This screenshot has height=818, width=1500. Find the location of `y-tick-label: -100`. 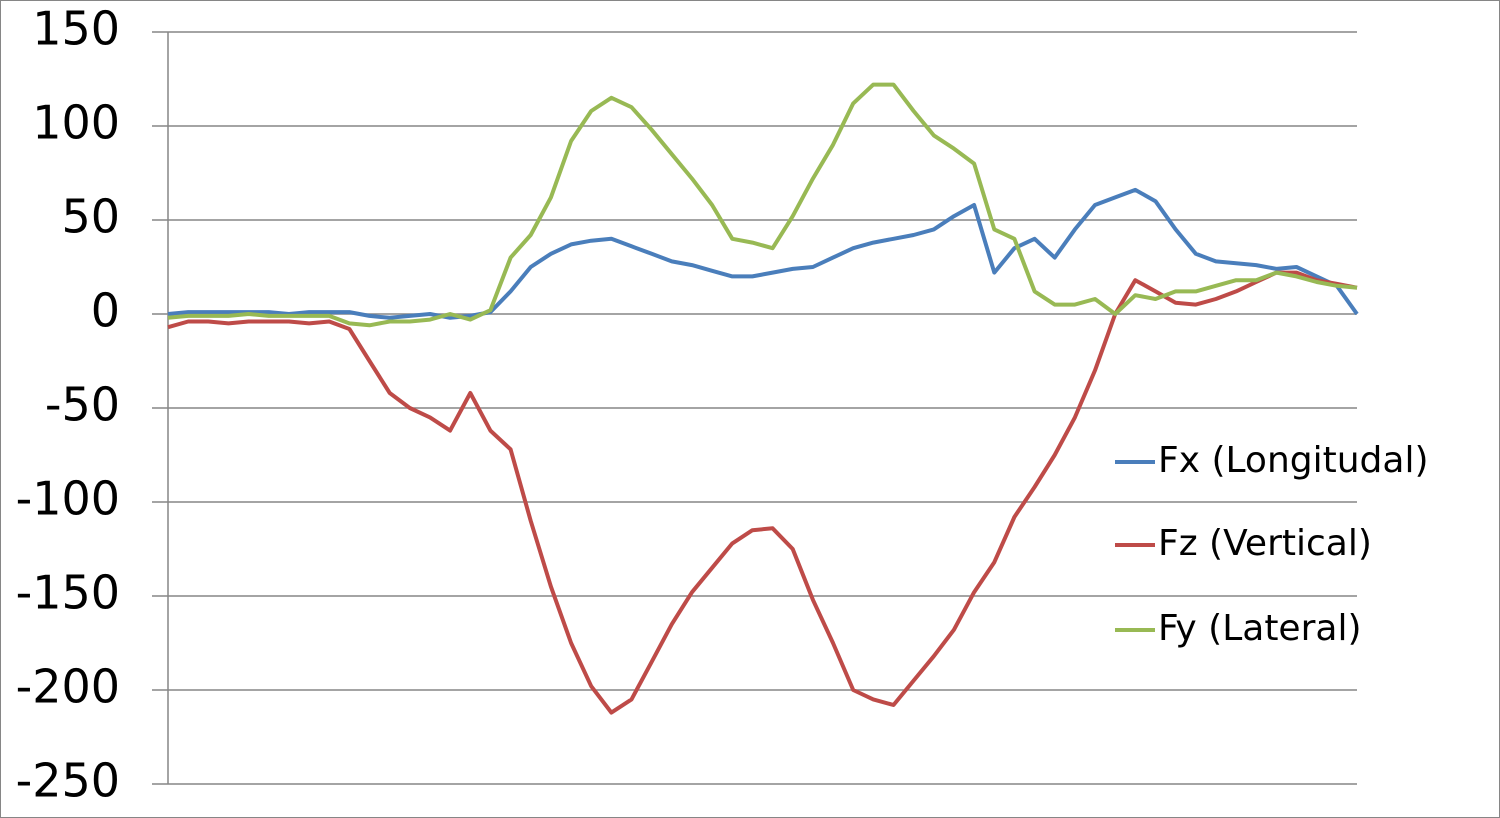

y-tick-label: -100 is located at coordinates (68, 499).